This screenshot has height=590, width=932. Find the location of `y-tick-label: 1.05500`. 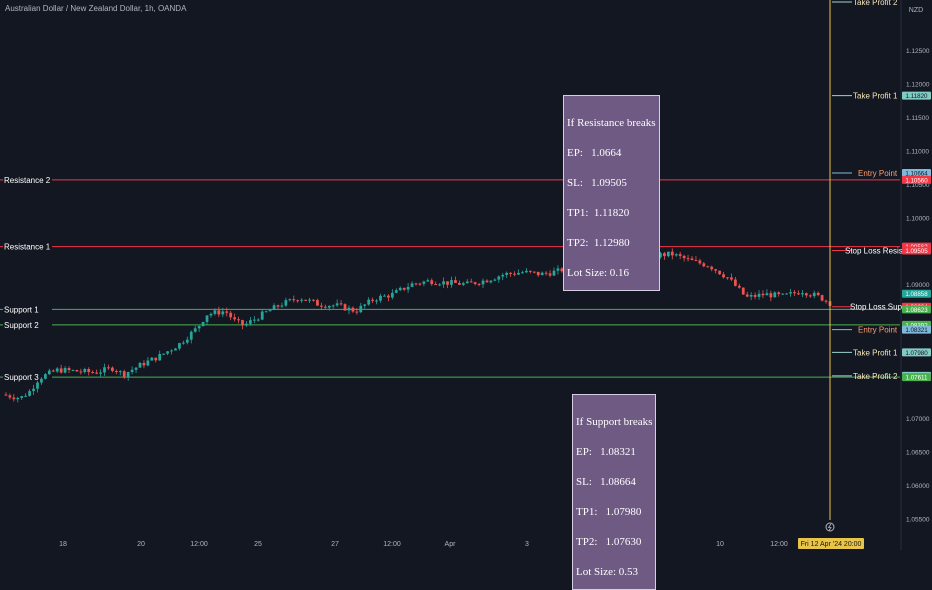

y-tick-label: 1.05500 is located at coordinates (918, 519).